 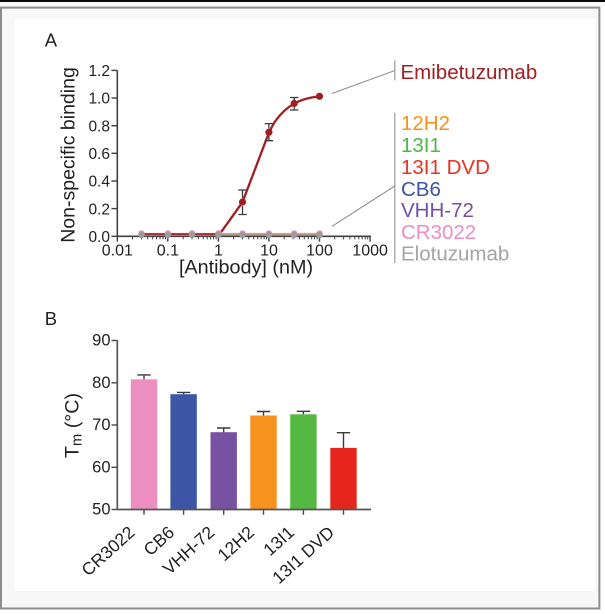 What do you see at coordinates (99, 237) in the screenshot?
I see `svg-text: 0.0` at bounding box center [99, 237].